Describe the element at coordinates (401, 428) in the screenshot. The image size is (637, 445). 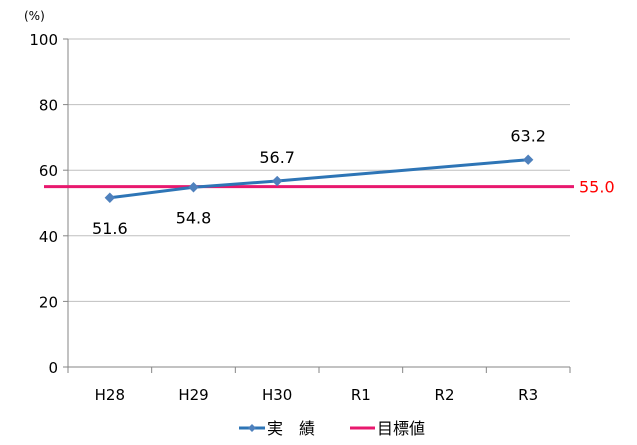
I see `legend-target-label: 目標値` at that location.